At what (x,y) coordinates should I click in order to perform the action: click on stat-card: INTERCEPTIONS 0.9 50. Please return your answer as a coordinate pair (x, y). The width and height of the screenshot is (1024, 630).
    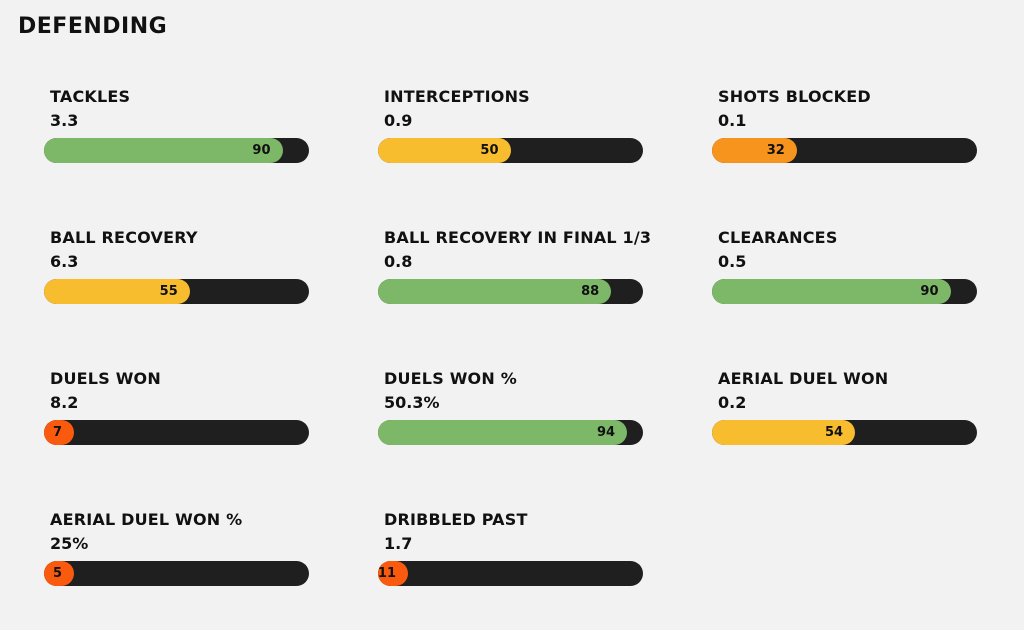
    Looking at the image, I should click on (510, 124).